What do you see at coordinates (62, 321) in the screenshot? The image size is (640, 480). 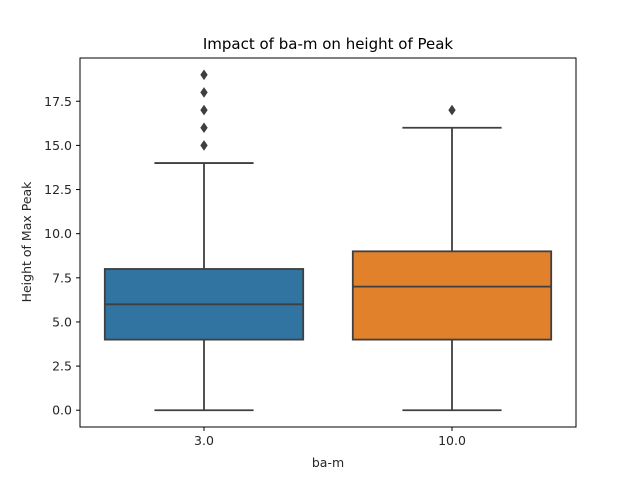 I see `y-tick-label: 5.0` at bounding box center [62, 321].